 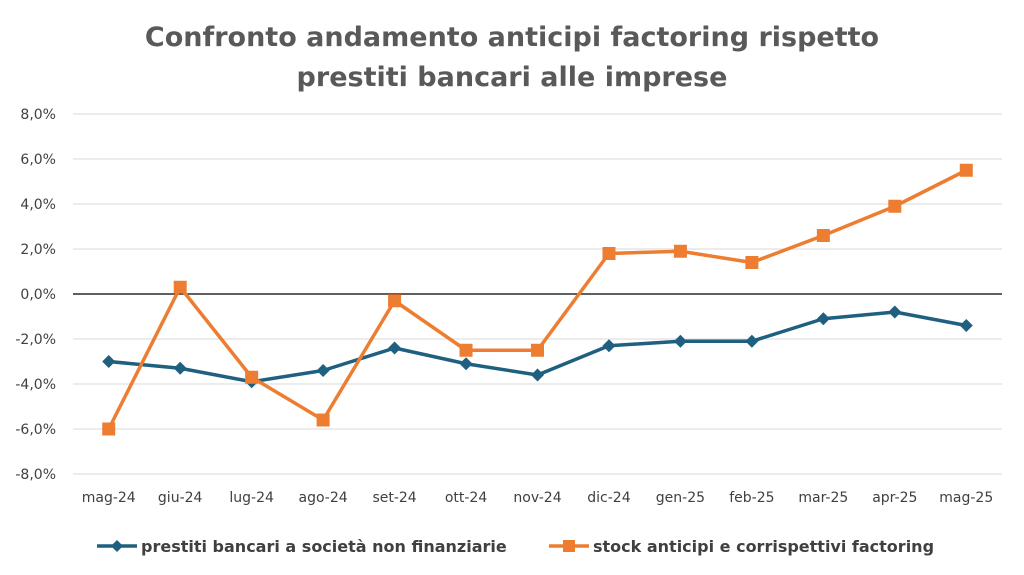 What do you see at coordinates (512, 77) in the screenshot?
I see `chart-title-line-2: prestiti bancari alle imprese` at bounding box center [512, 77].